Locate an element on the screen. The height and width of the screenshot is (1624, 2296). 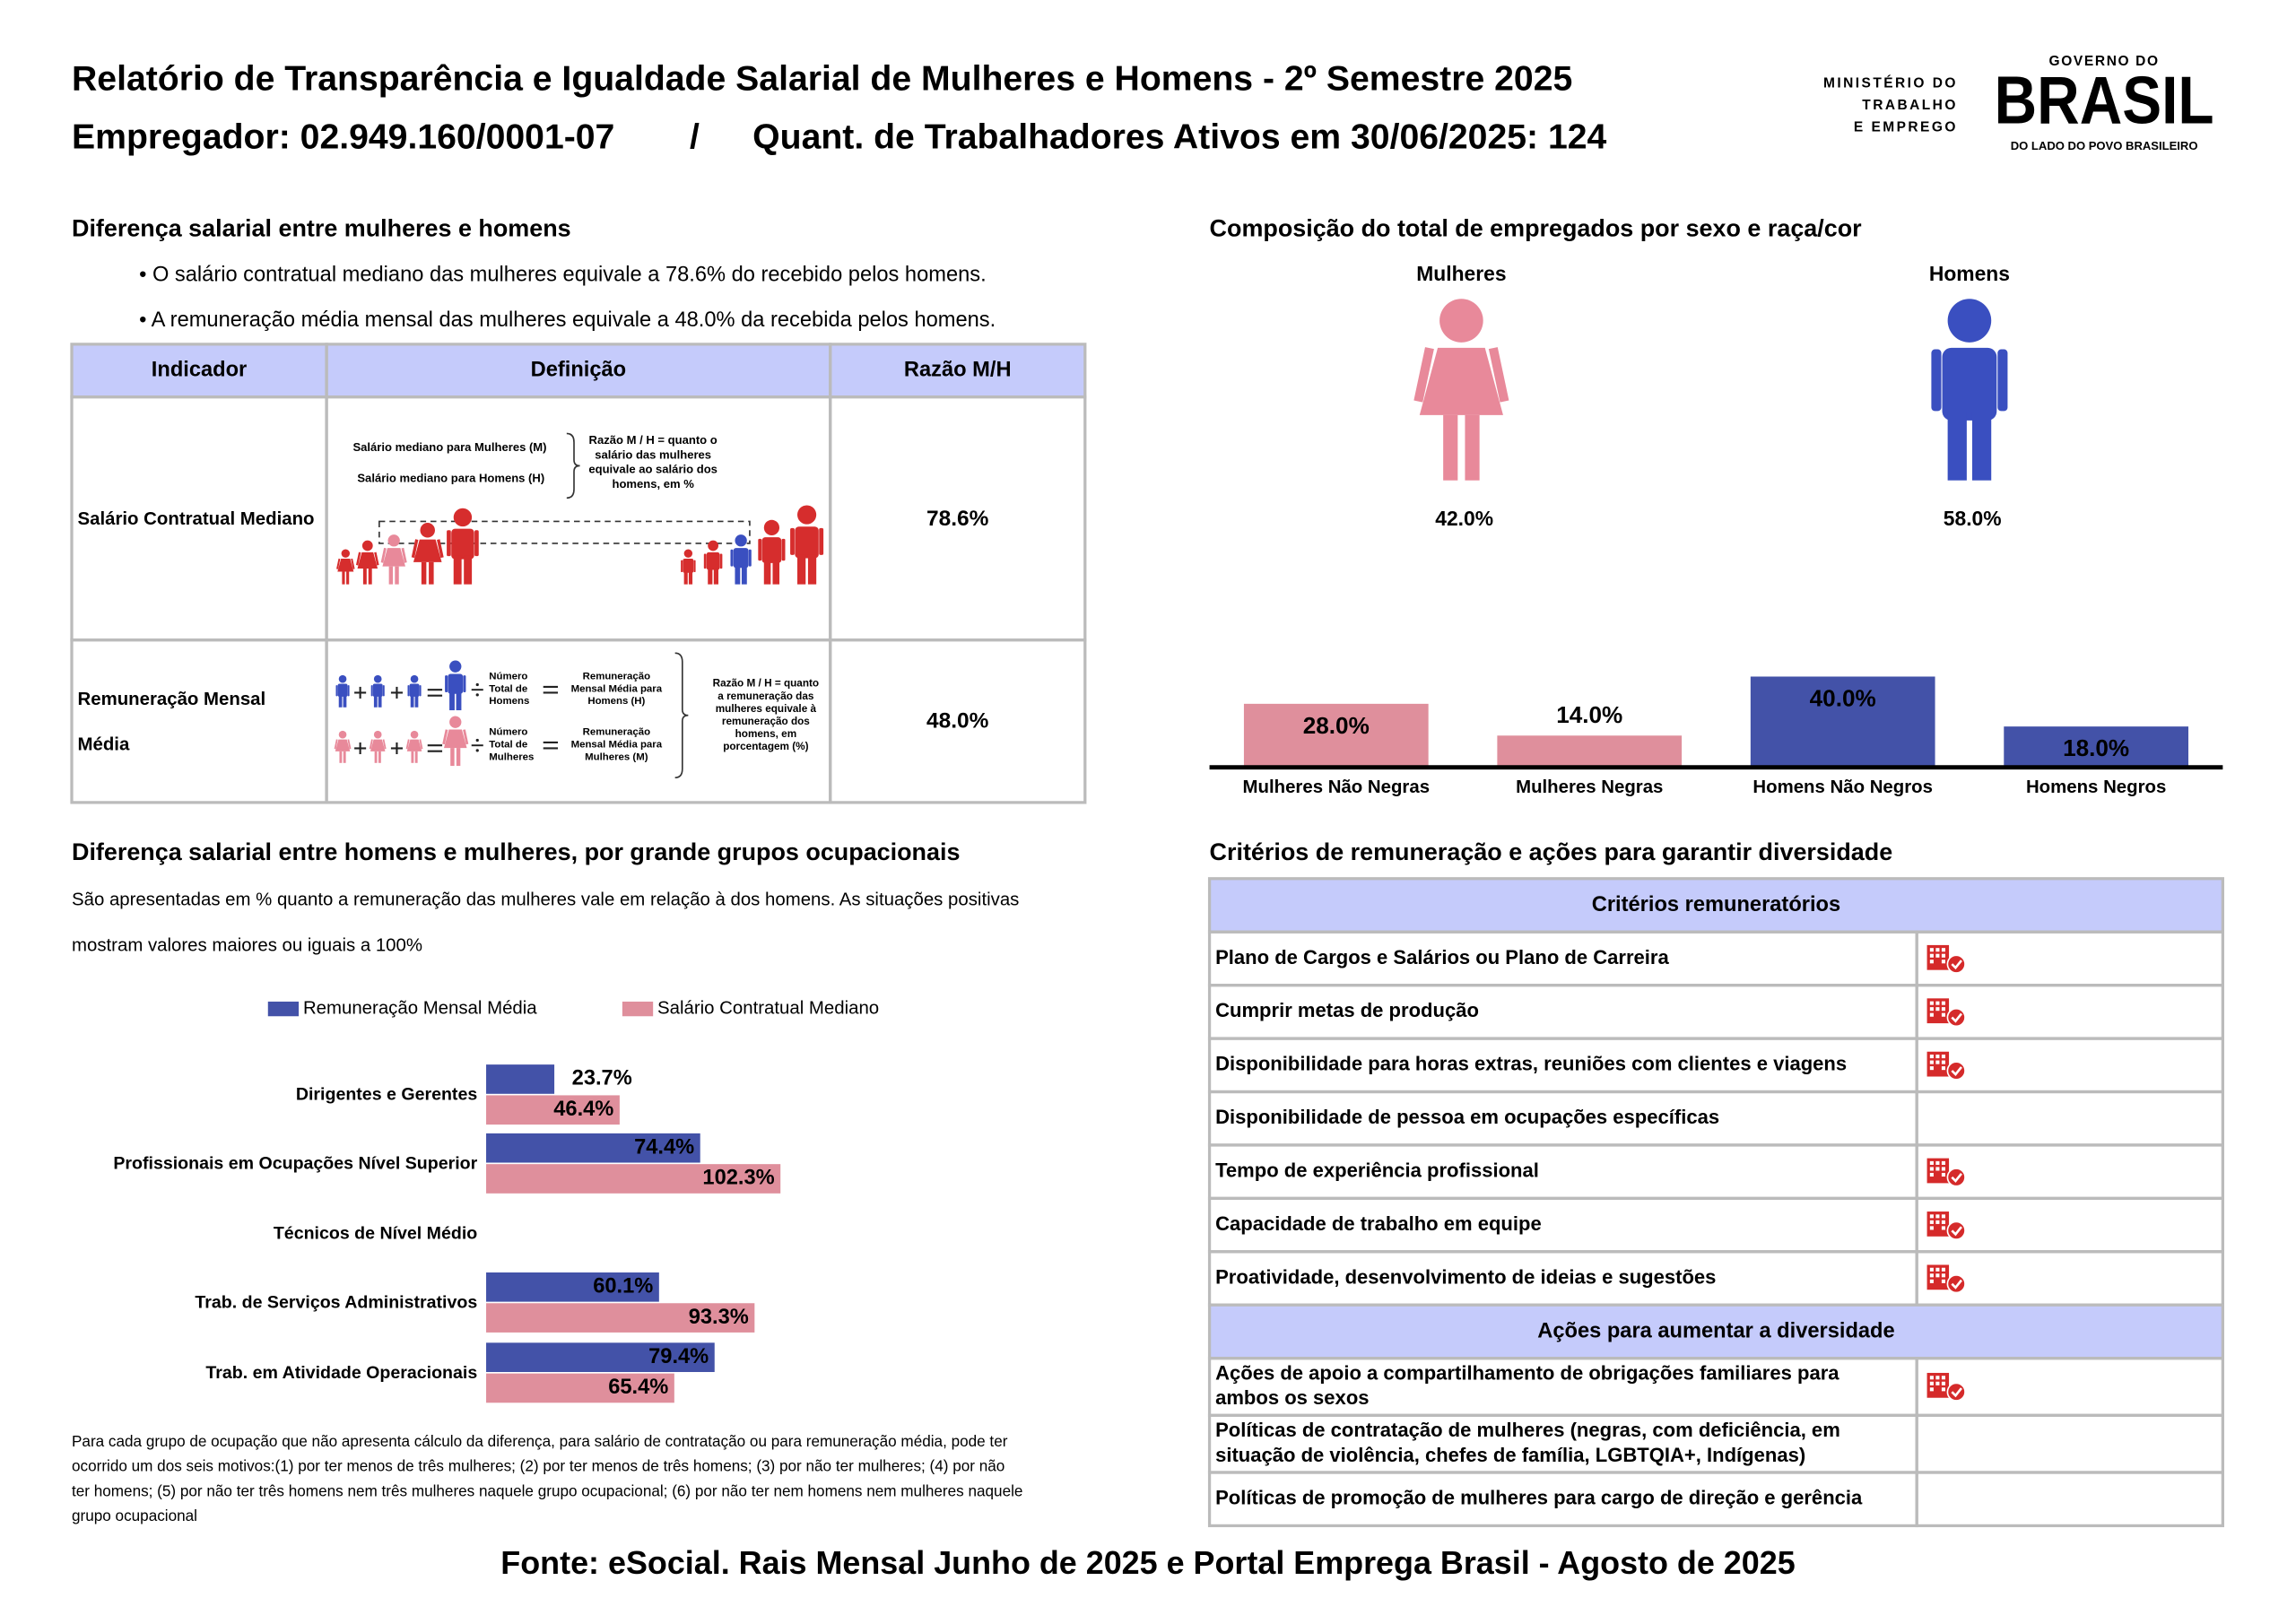
ratio-value: 78.6% is located at coordinates (957, 519).